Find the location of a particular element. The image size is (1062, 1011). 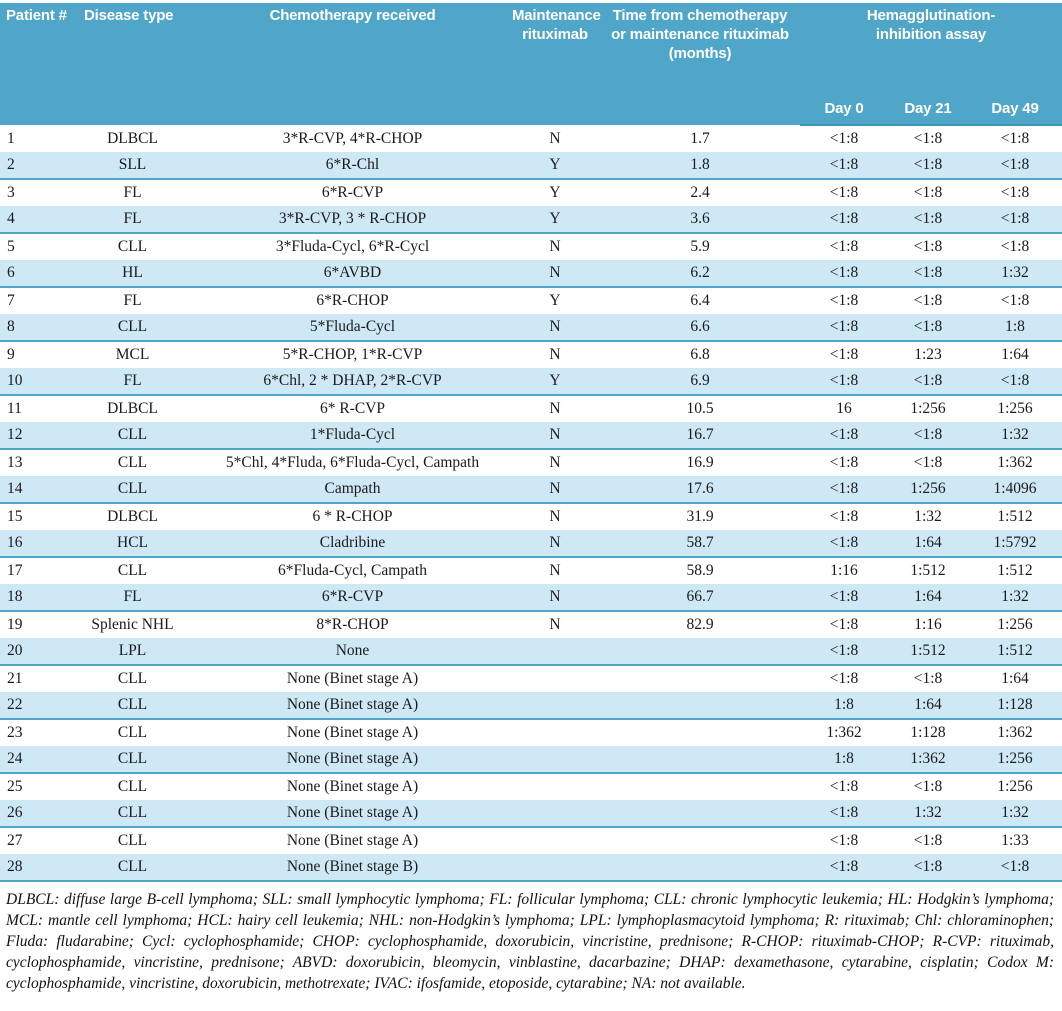

cell-patient-number: 2 is located at coordinates (11, 164).